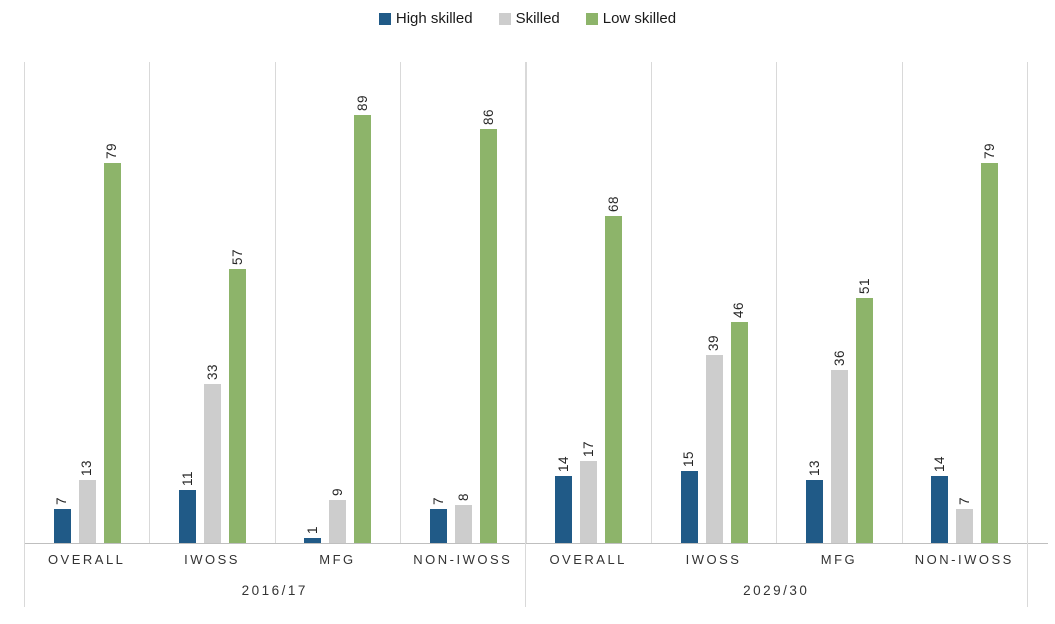  Describe the element at coordinates (591, 18) in the screenshot. I see `legend-swatch-low-skilled` at that location.